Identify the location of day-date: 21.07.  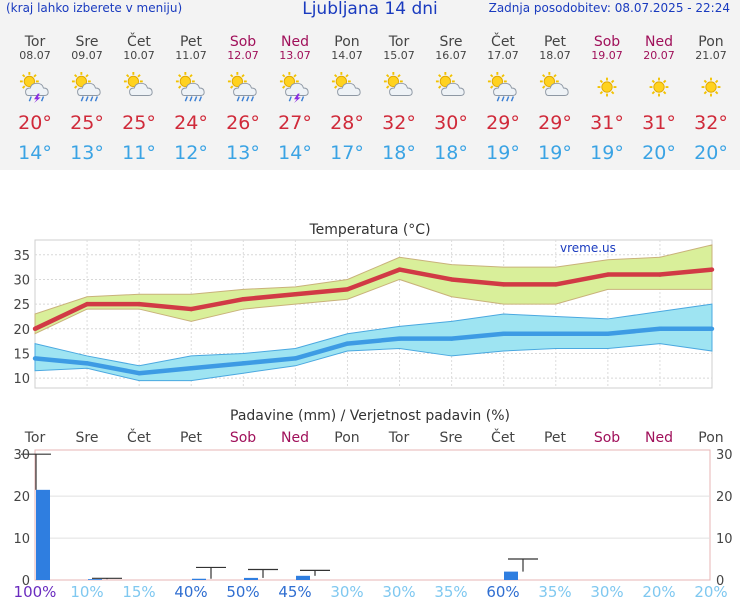
(711, 55).